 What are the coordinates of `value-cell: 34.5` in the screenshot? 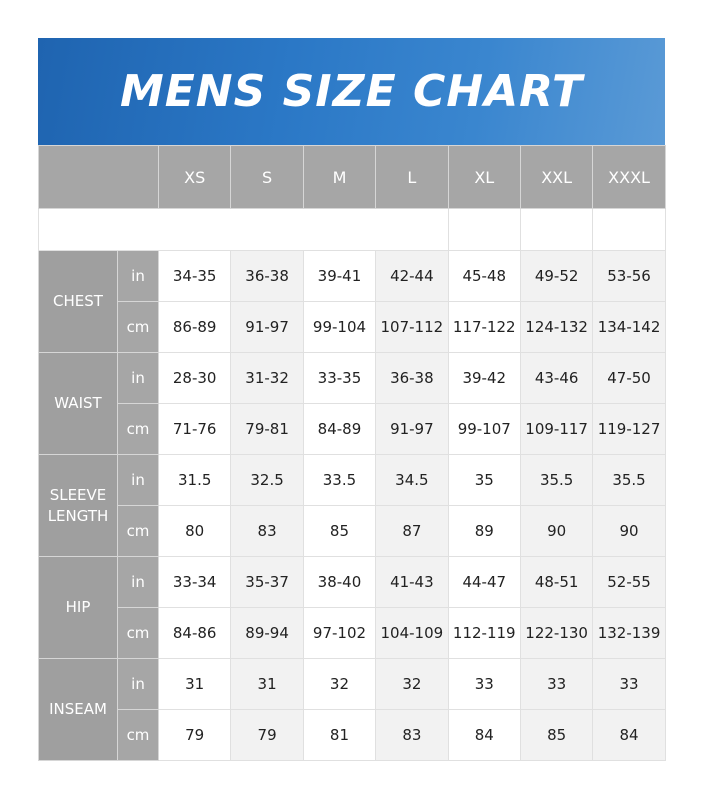 It's located at (412, 480).